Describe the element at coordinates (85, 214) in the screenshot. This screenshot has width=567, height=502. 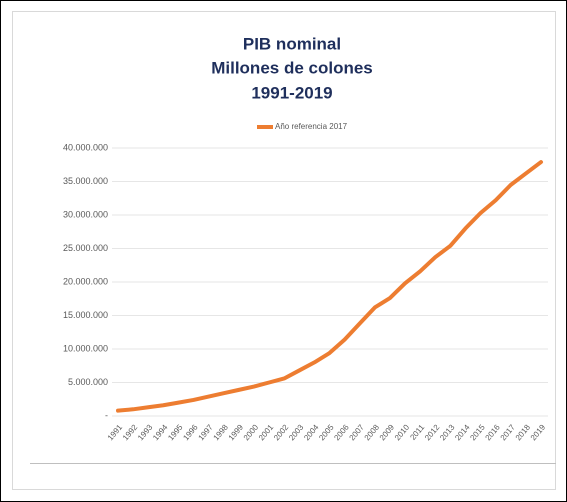
I see `y-tick-label: 30.000.000` at that location.